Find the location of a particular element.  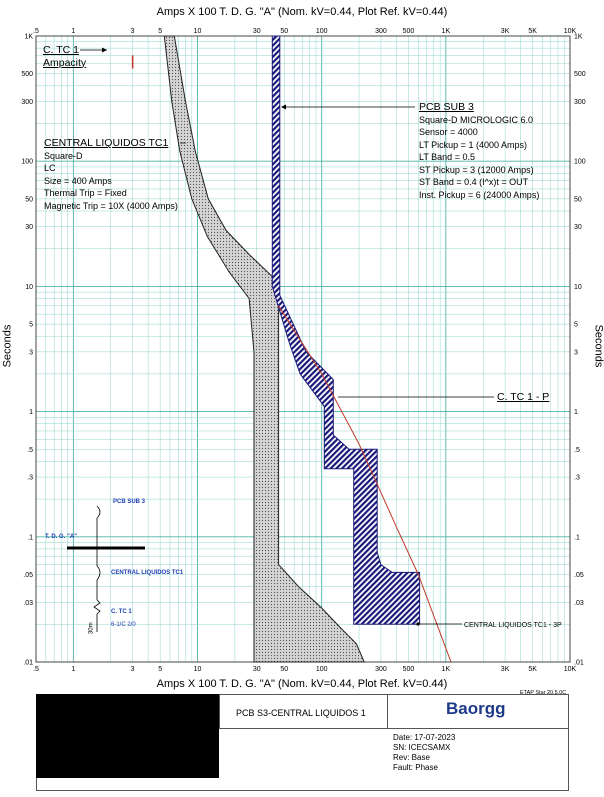

y-tick-label-right: 100 is located at coordinates (580, 162).